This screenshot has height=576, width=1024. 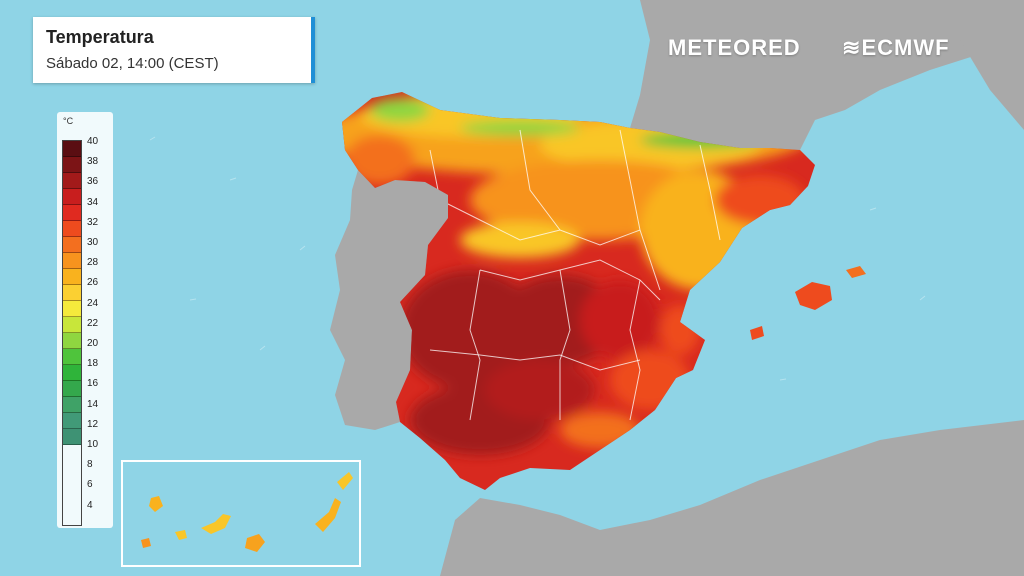 What do you see at coordinates (93, 242) in the screenshot?
I see `legend-tick-label: 30` at bounding box center [93, 242].